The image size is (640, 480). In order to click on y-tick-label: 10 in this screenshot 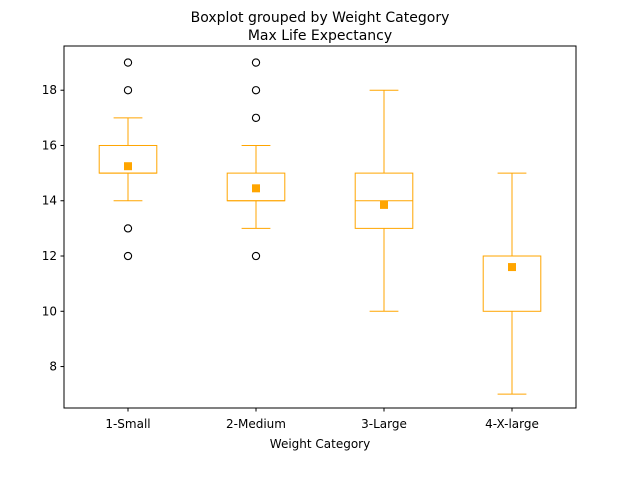, I will do `click(49, 311)`.